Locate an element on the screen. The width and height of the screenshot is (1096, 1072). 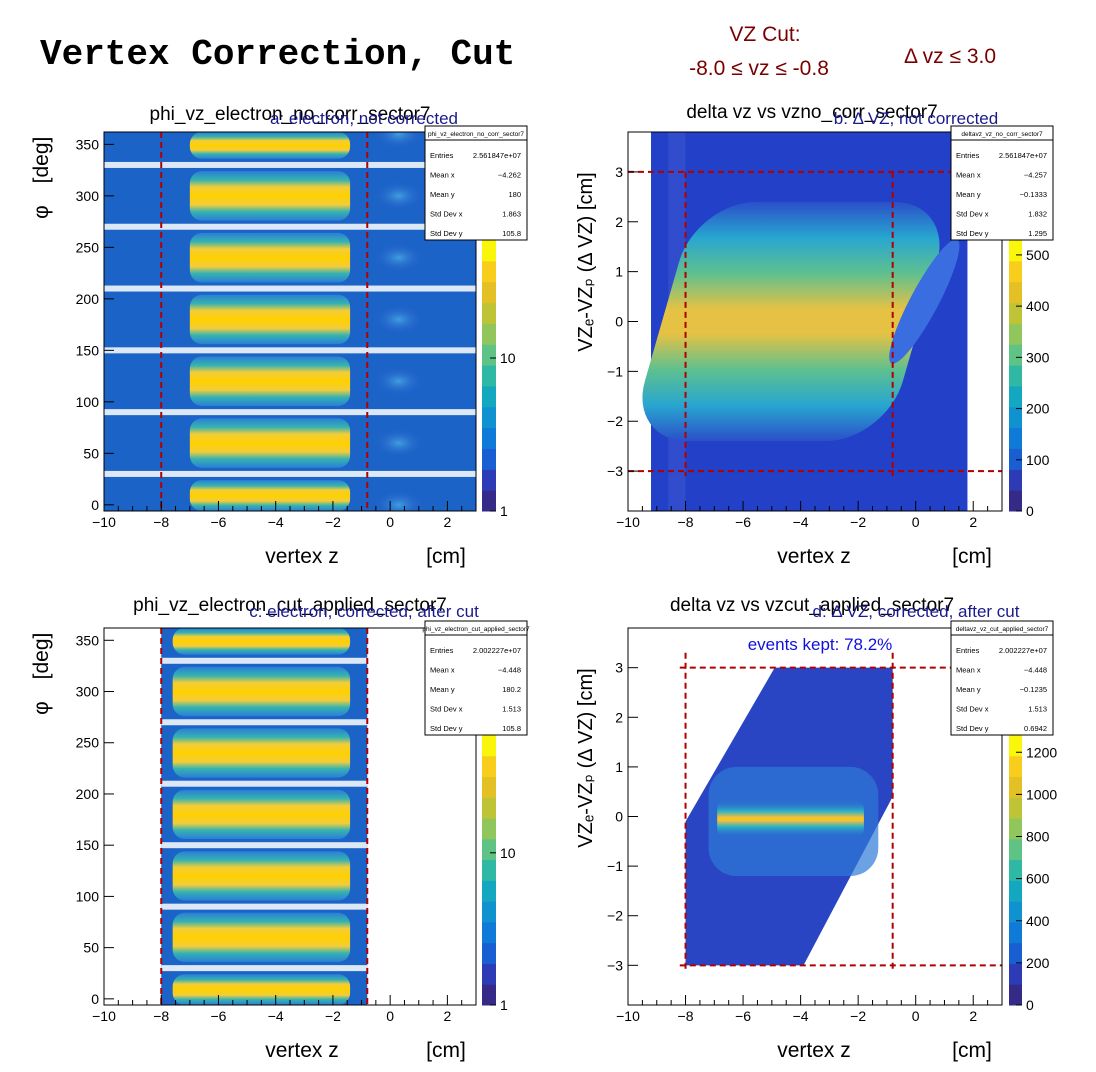
color-bar-label: 200 is located at coordinates (1038, 409).